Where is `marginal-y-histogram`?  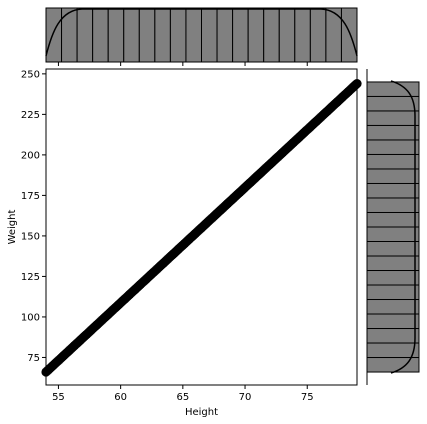 marginal-y-histogram is located at coordinates (393, 227).